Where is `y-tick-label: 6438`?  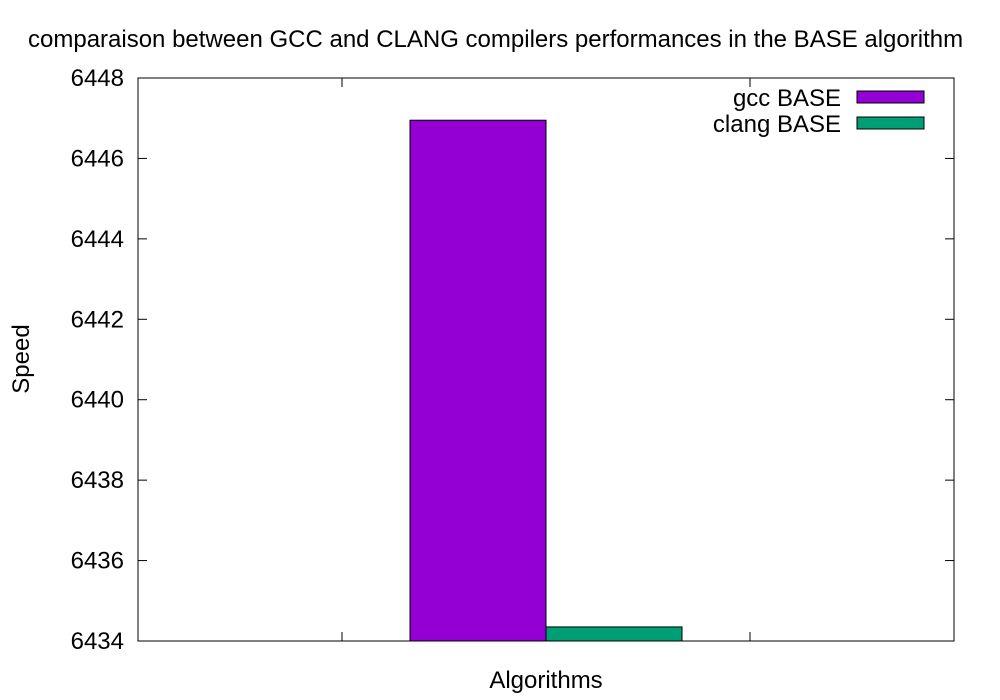 y-tick-label: 6438 is located at coordinates (97, 480).